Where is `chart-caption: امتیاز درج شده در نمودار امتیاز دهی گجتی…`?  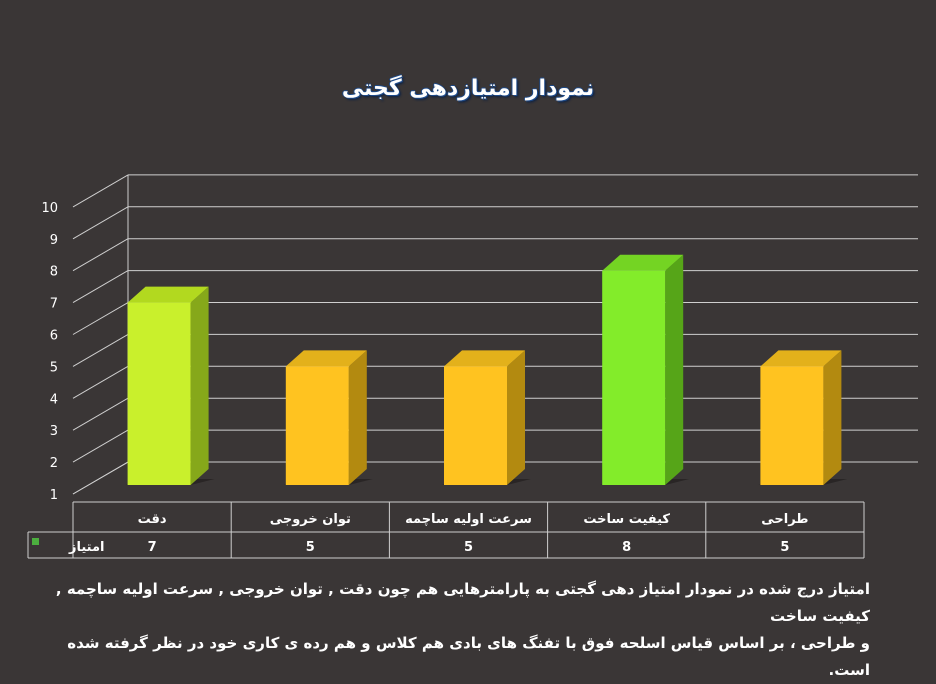 chart-caption: امتیاز درج شده در نمودار امتیاز دهی گجتی… is located at coordinates (455, 630).